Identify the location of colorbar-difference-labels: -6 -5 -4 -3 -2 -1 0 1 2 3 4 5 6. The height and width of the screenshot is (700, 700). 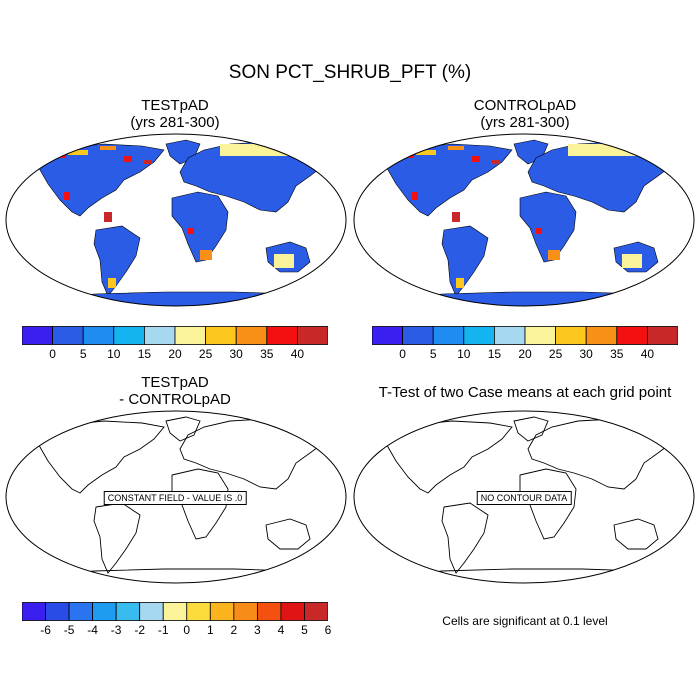
(176, 631).